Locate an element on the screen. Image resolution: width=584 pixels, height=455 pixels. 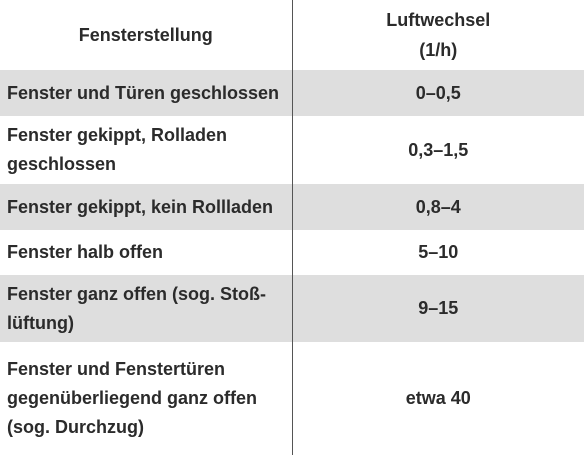
air-exchange-cell: 9–15 is located at coordinates (438, 308).